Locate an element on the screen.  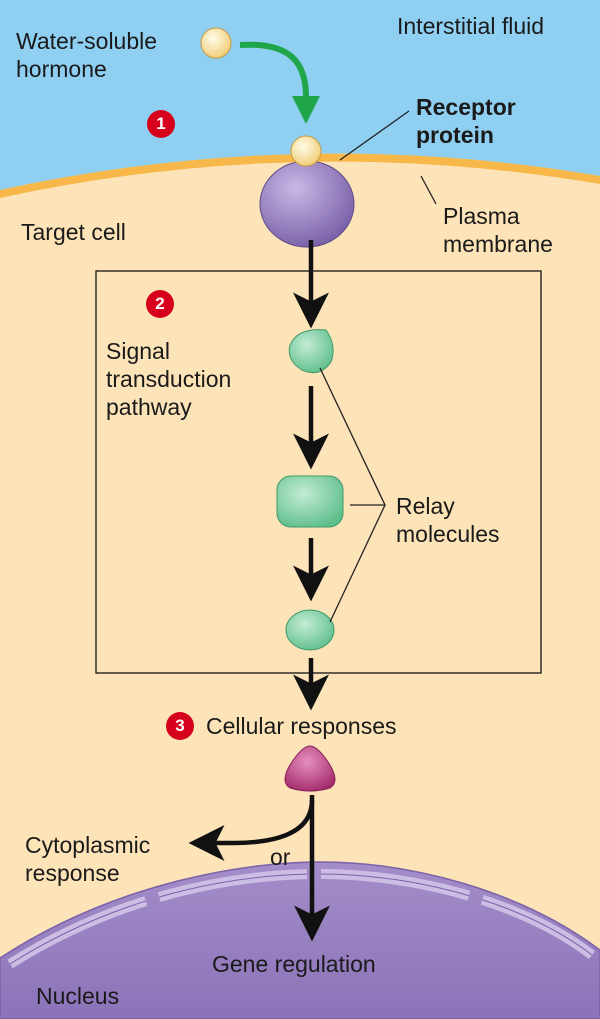
nucleus-label: Nucleus is located at coordinates (78, 996).